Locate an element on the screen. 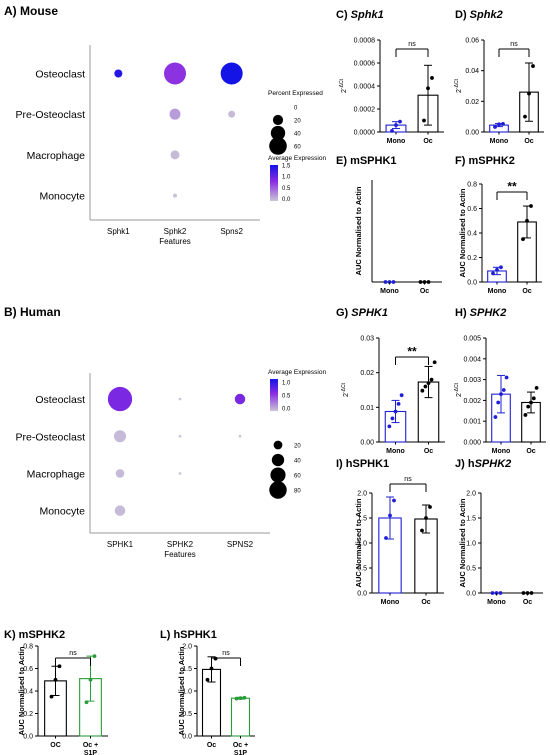  y-tick-label-J-3: 1.5 is located at coordinates (471, 519).